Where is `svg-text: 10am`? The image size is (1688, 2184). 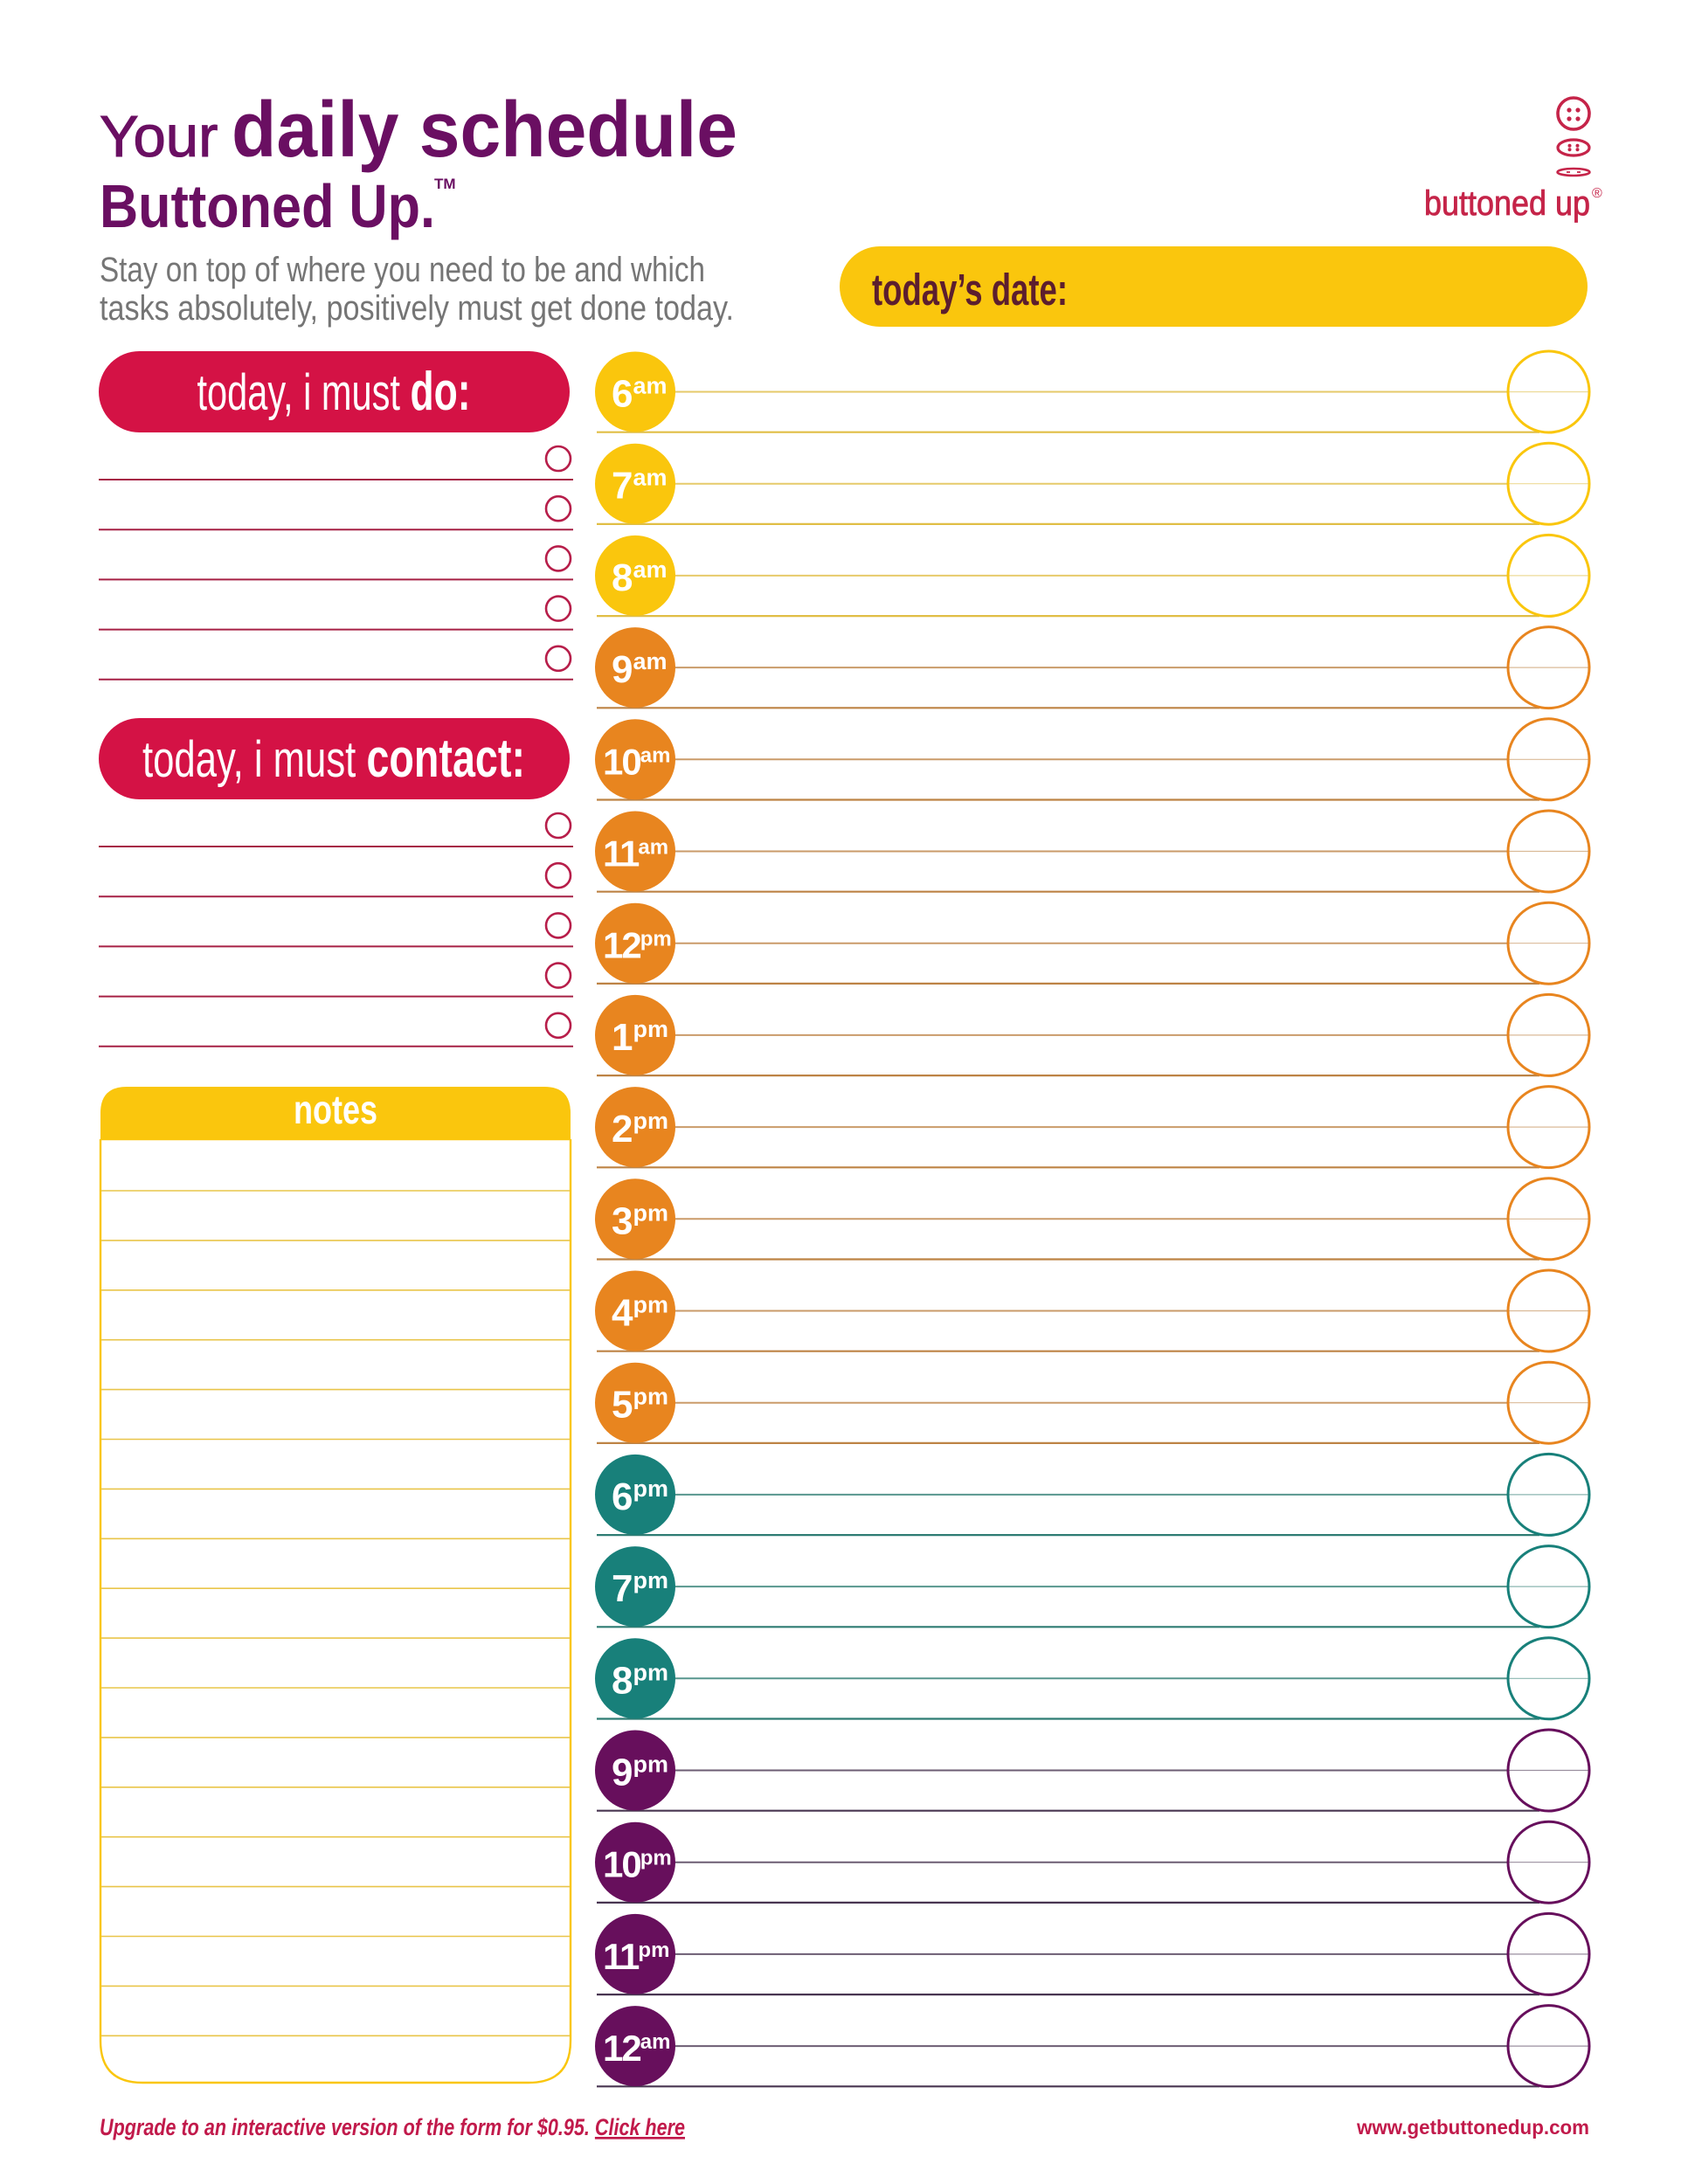 svg-text: 10am is located at coordinates (636, 761).